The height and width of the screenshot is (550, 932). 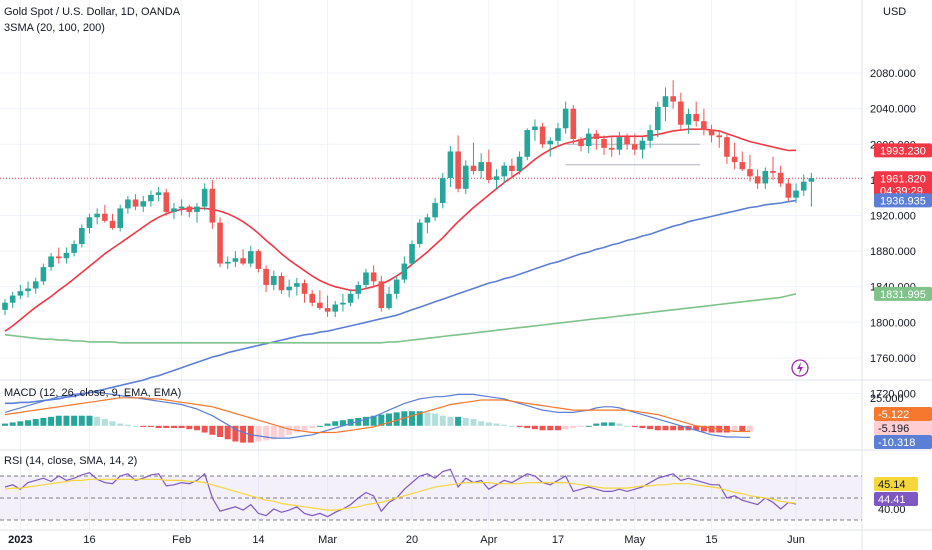 I want to click on y-axis-tick: 1920.000, so click(x=893, y=217).